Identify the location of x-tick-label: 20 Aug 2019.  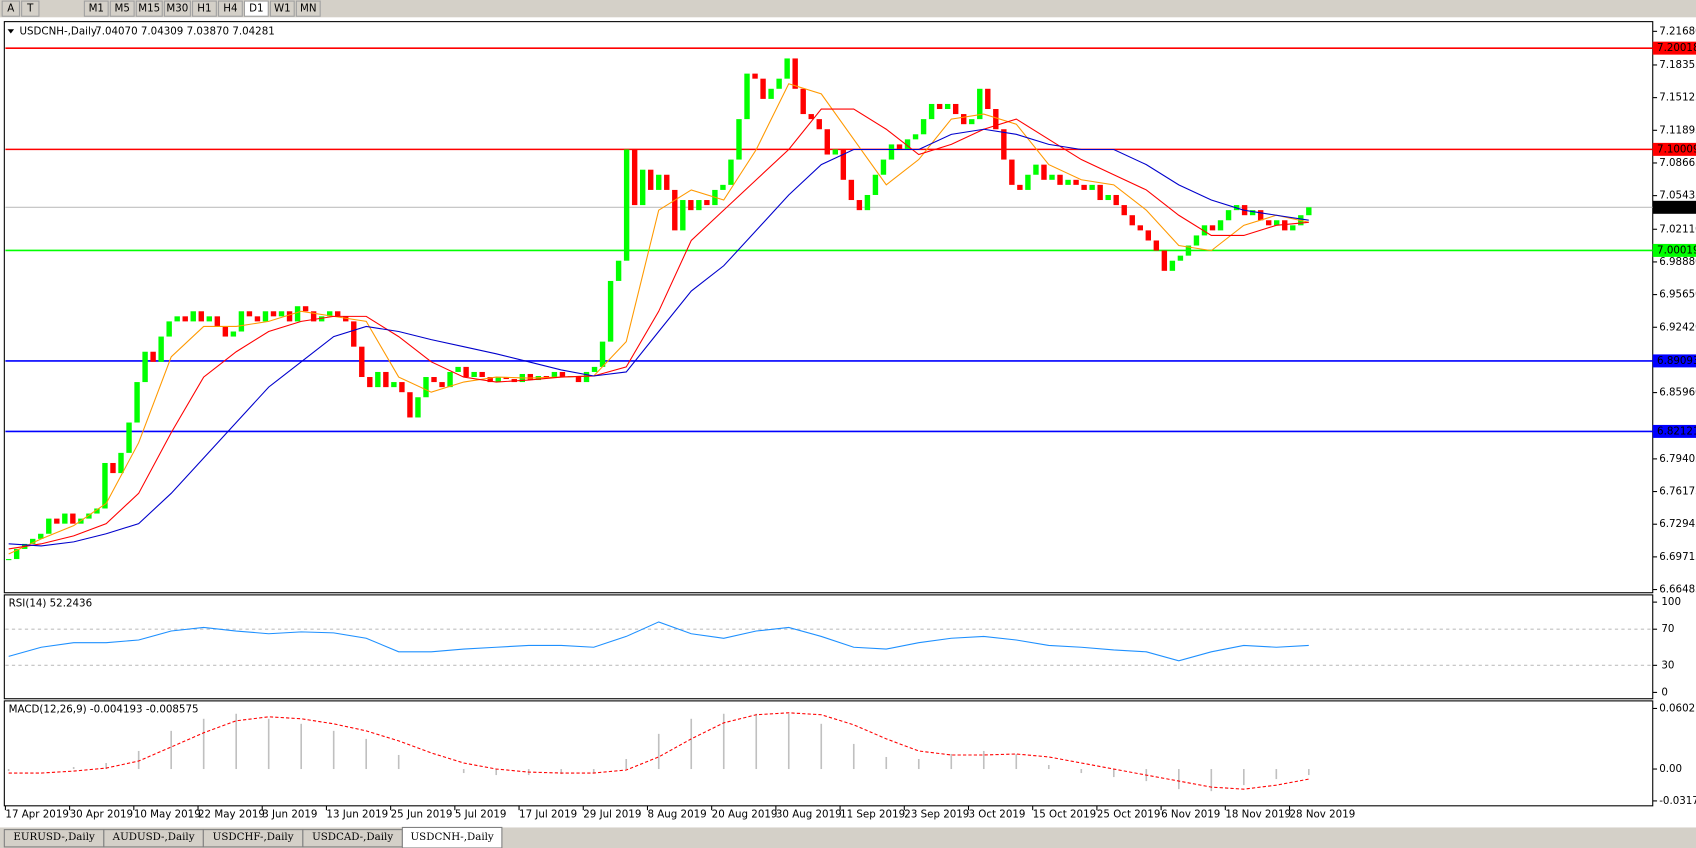
(745, 814).